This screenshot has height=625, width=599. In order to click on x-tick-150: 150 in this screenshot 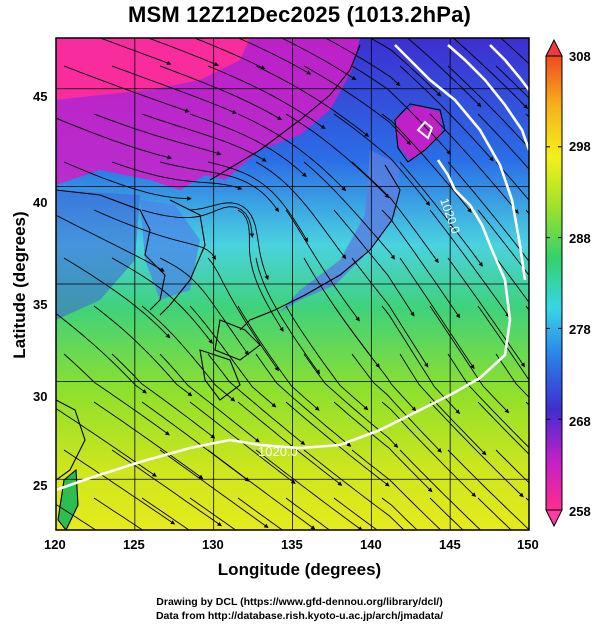, I will do `click(528, 544)`.